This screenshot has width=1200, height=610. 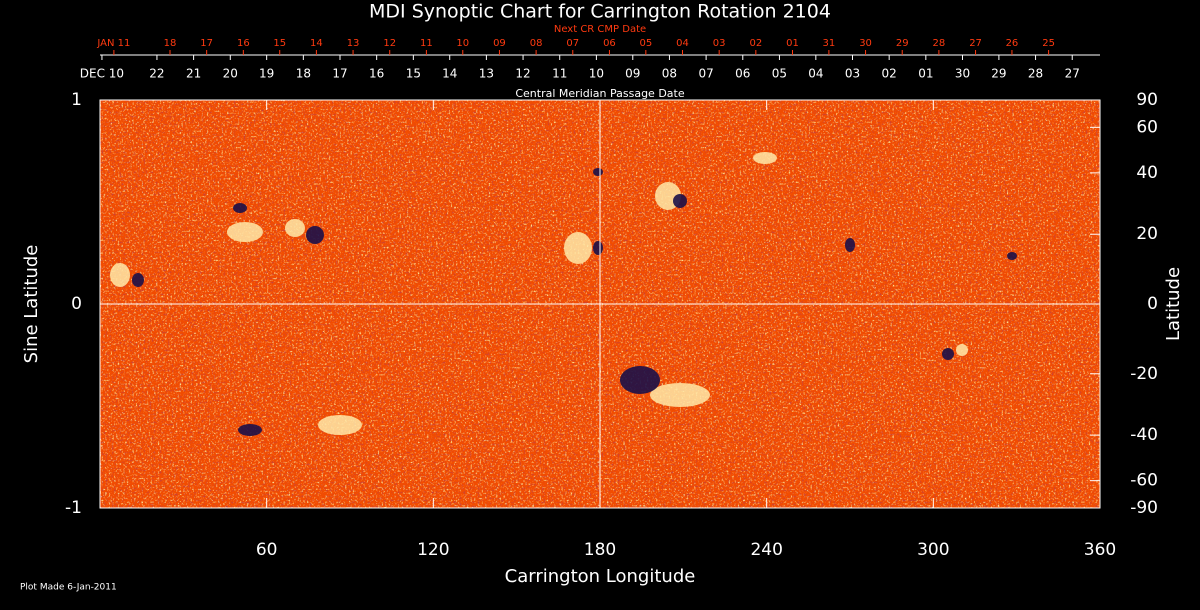 I want to click on cmp-tick-label: 13, so click(x=486, y=74).